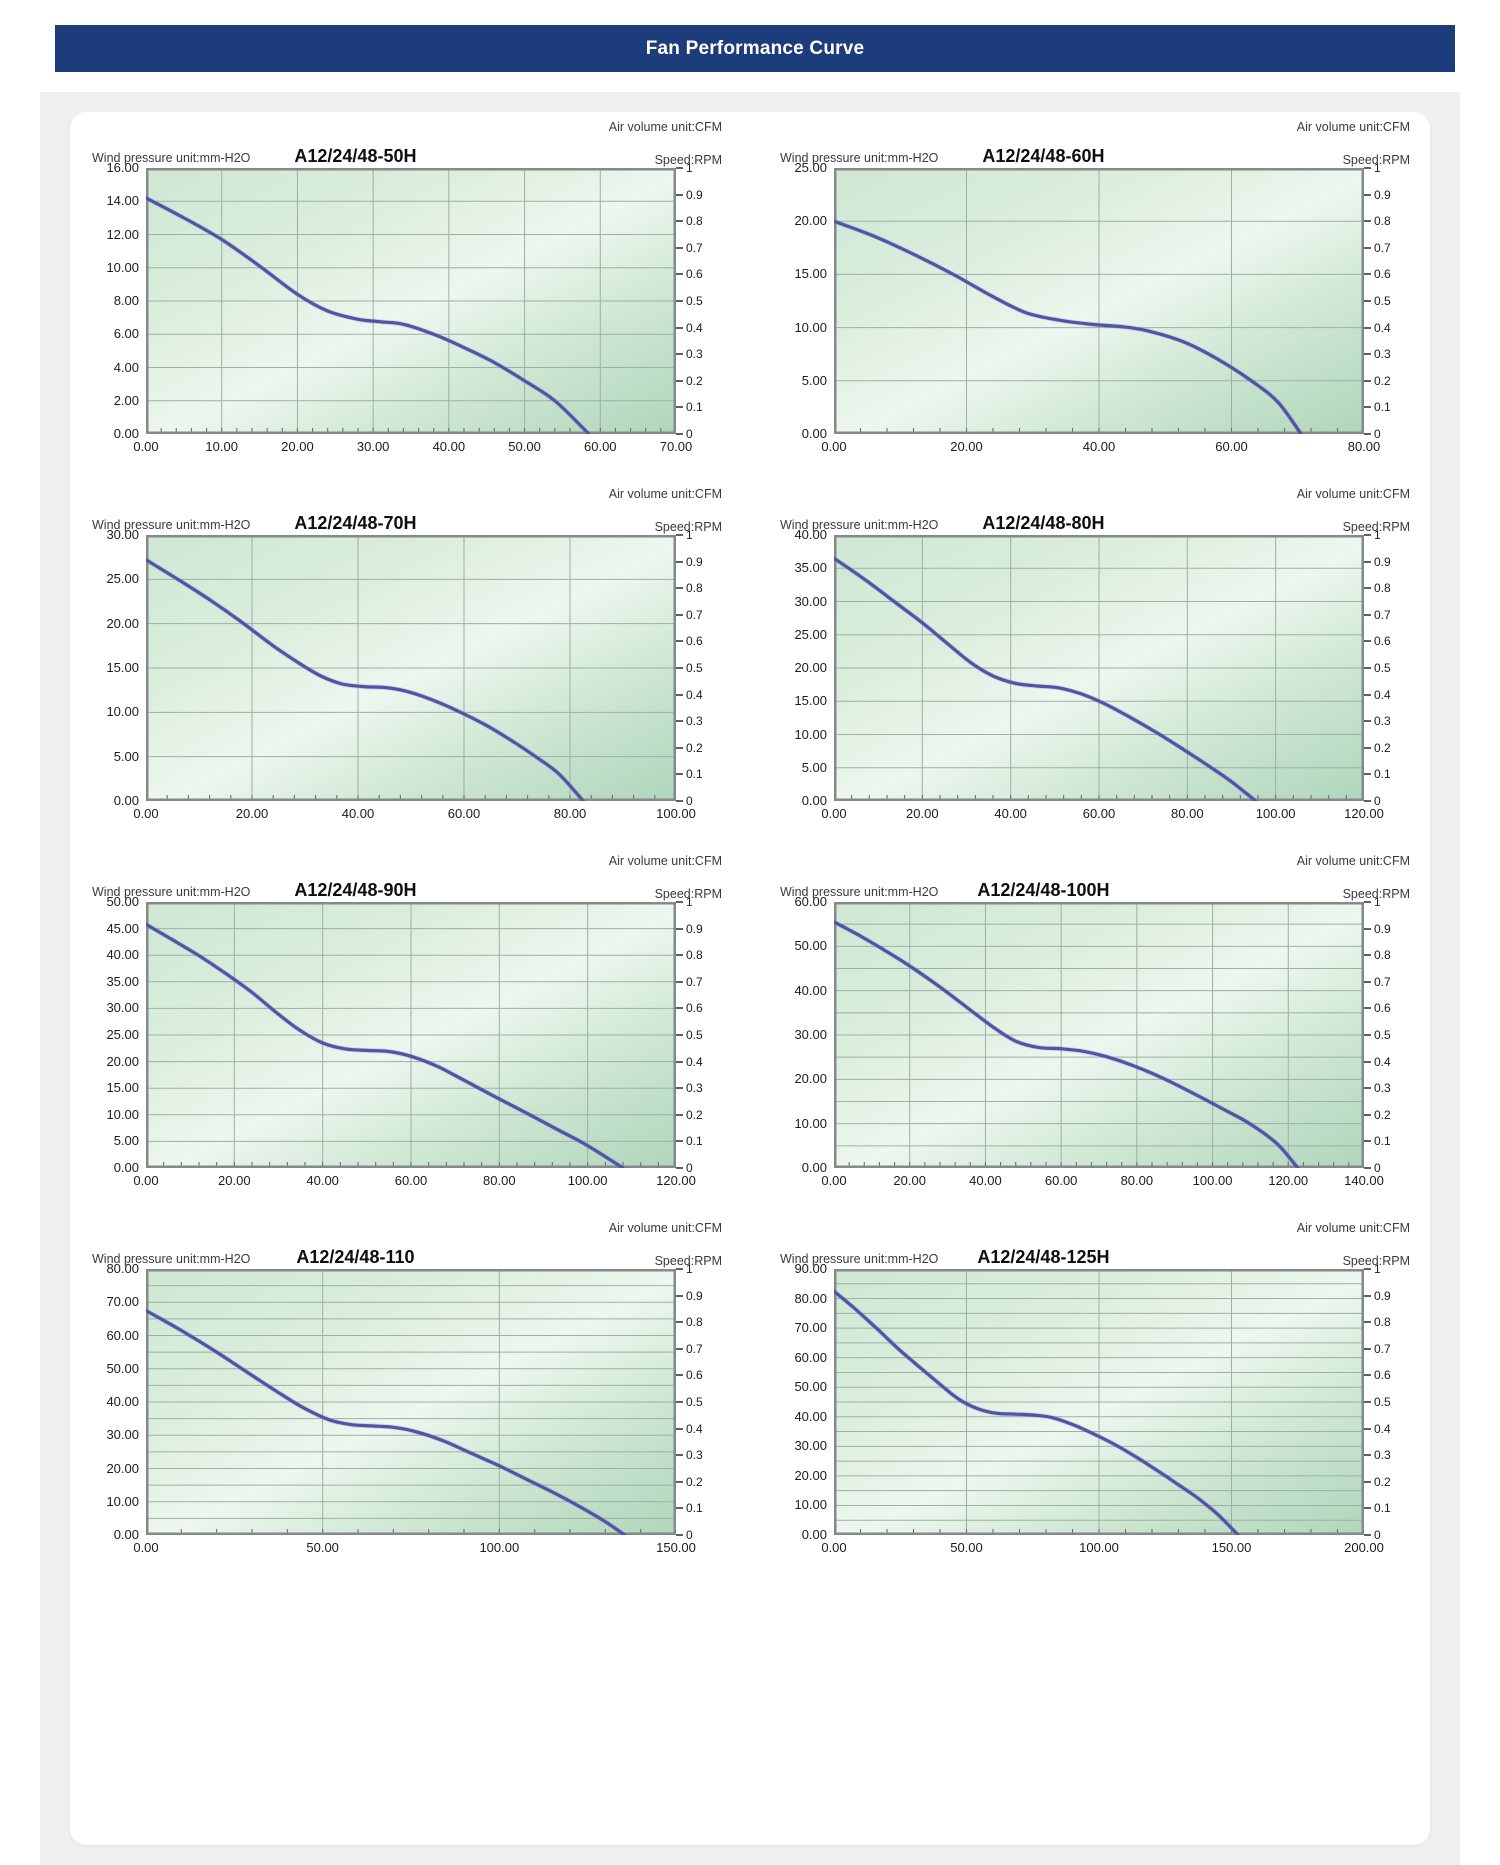  I want to click on y-axis-labels: 60.00 50.00 40.00 30.00 20.00 10.00 0.00, so click(806, 1034).